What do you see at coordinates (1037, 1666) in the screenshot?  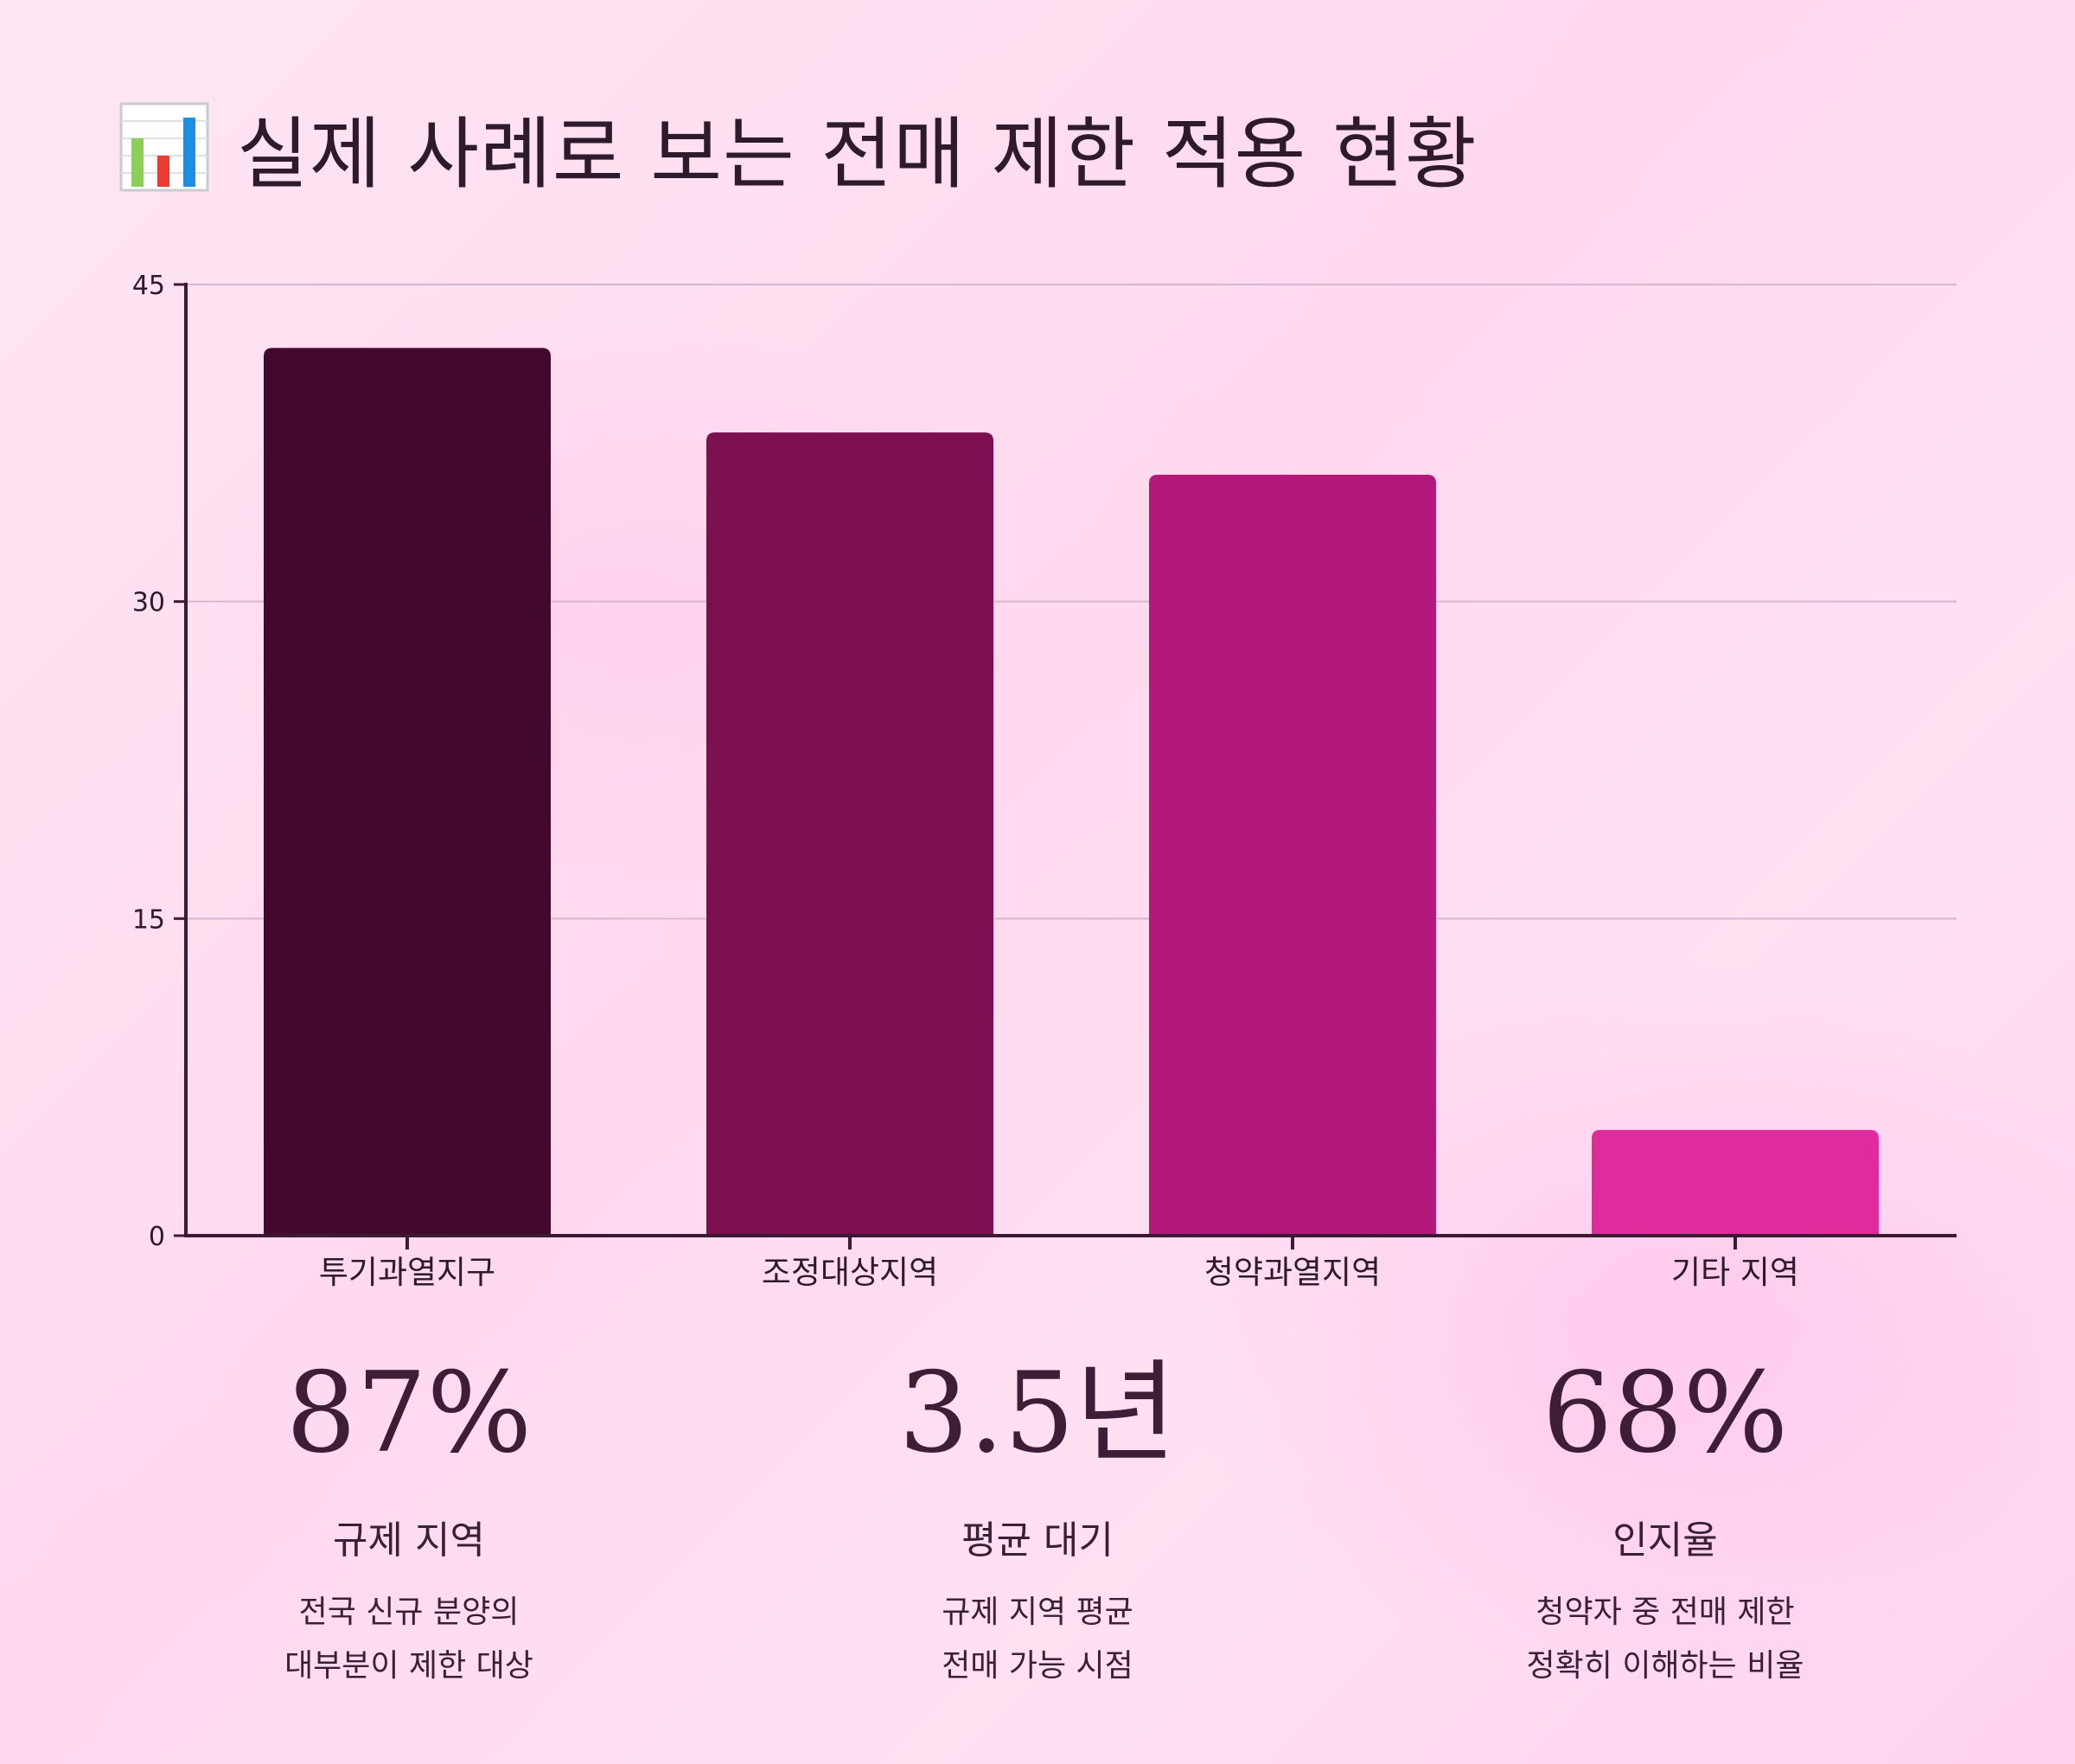 I see `stat-description-line: 전매 가능 시점` at bounding box center [1037, 1666].